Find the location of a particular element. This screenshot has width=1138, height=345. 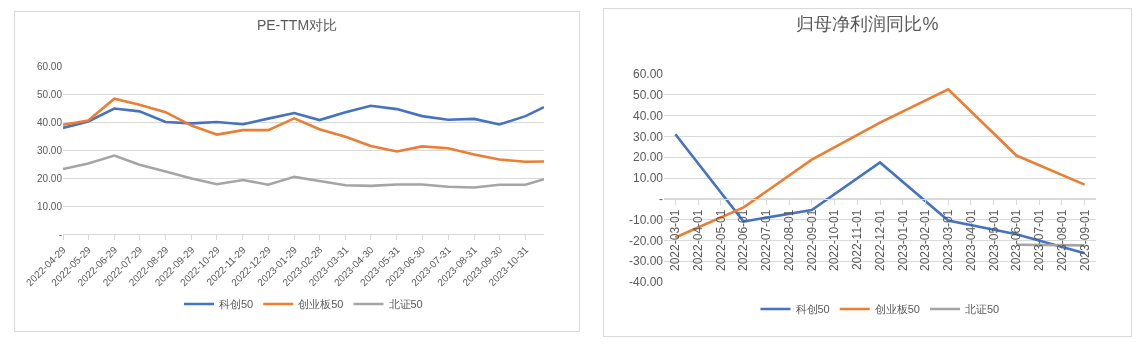

x-tick-label: 2023-02-01 is located at coordinates (925, 240).